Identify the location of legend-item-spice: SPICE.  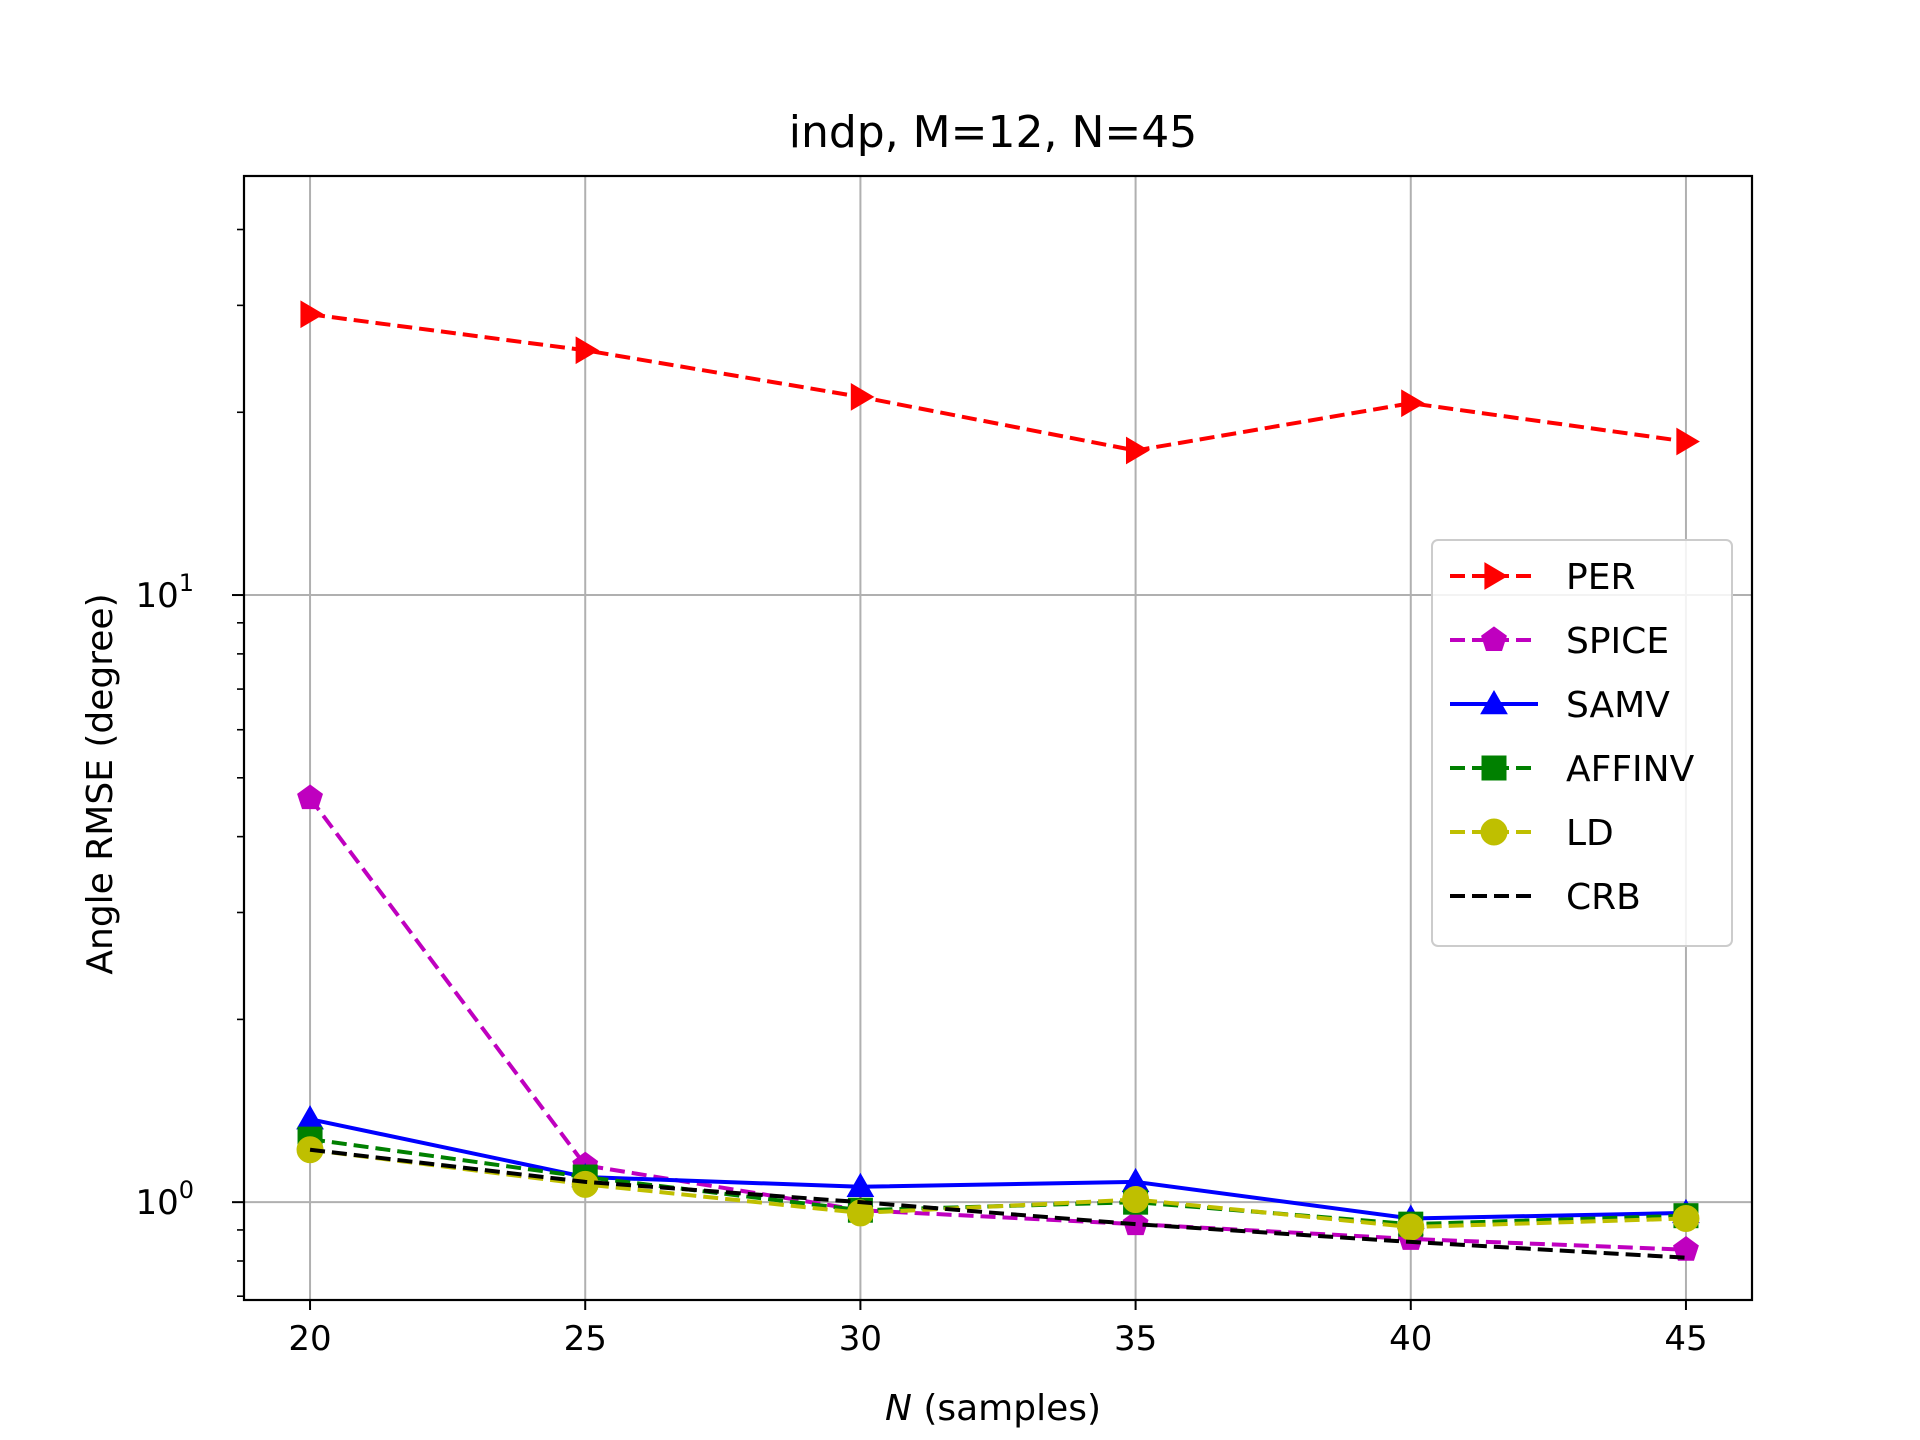
(1559, 641).